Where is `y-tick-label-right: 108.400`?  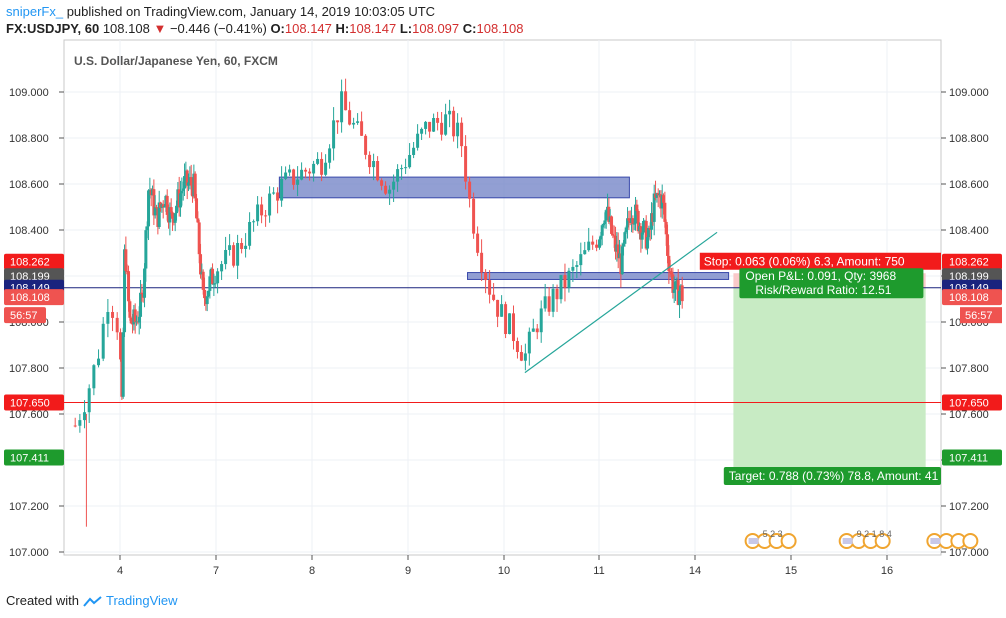
y-tick-label-right: 108.400 is located at coordinates (969, 231).